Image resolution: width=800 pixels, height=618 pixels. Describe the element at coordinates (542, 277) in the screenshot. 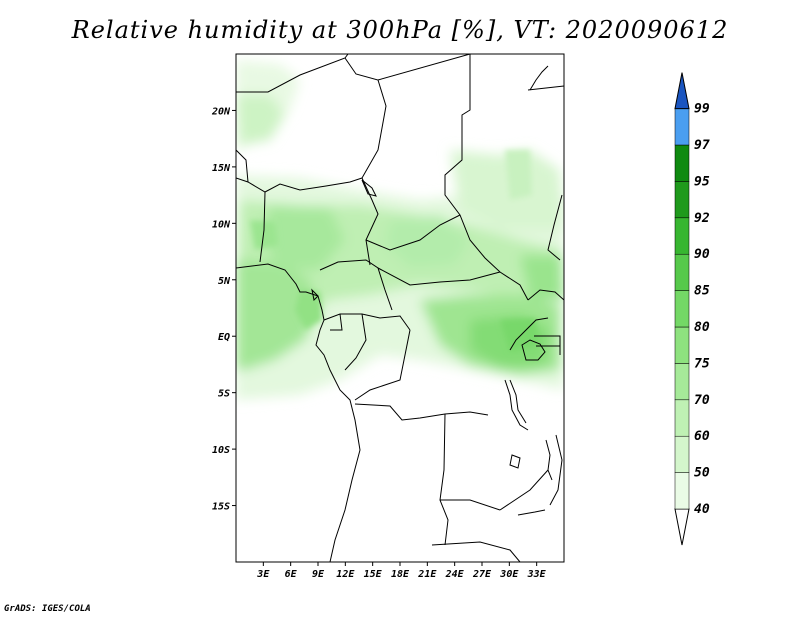

I see `rh-shade-ethiopia` at that location.